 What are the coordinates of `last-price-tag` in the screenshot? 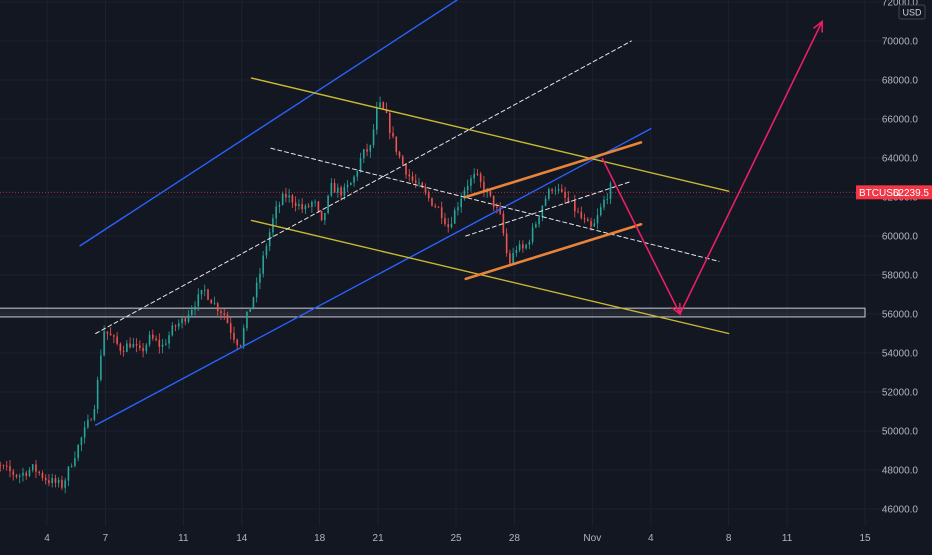 It's located at (894, 192).